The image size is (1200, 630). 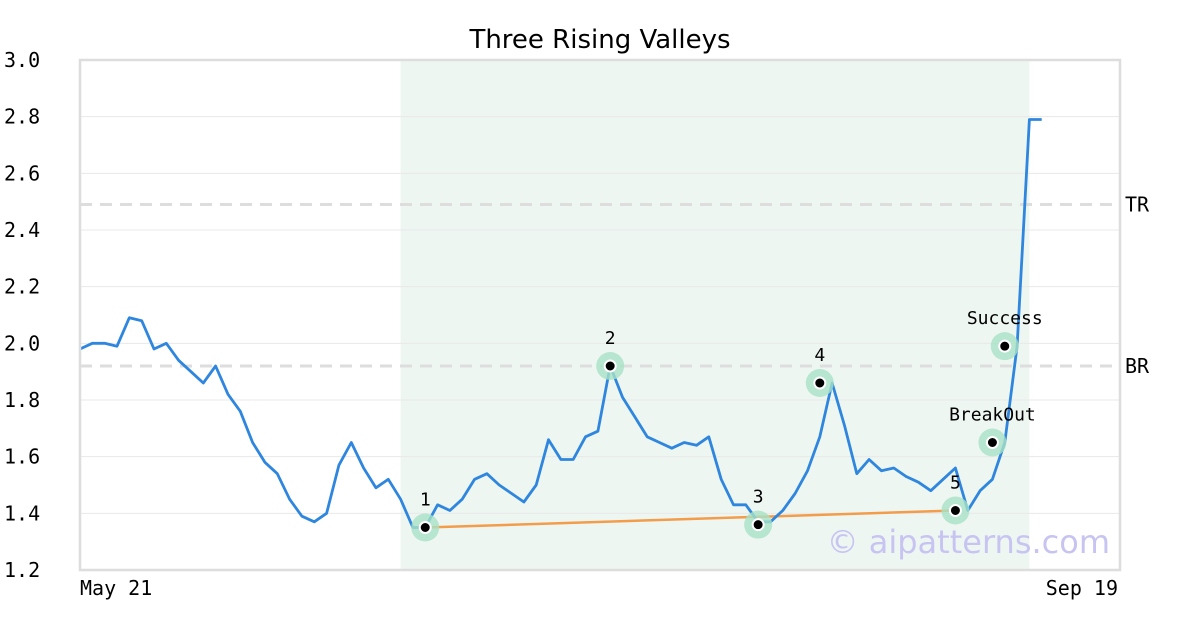 What do you see at coordinates (22, 60) in the screenshot?
I see `y-tick-label: 3.0` at bounding box center [22, 60].